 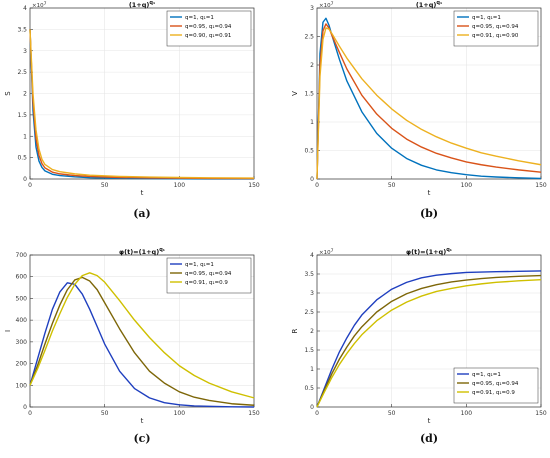 I want to click on y-axis-label: I, so click(x=8, y=331).